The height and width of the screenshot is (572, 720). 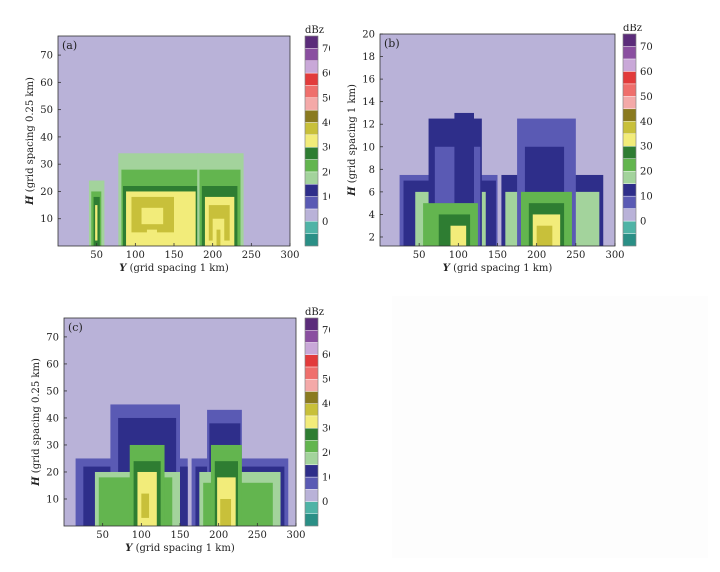 I want to click on x-tick-label-4: 250, so click(x=251, y=255).